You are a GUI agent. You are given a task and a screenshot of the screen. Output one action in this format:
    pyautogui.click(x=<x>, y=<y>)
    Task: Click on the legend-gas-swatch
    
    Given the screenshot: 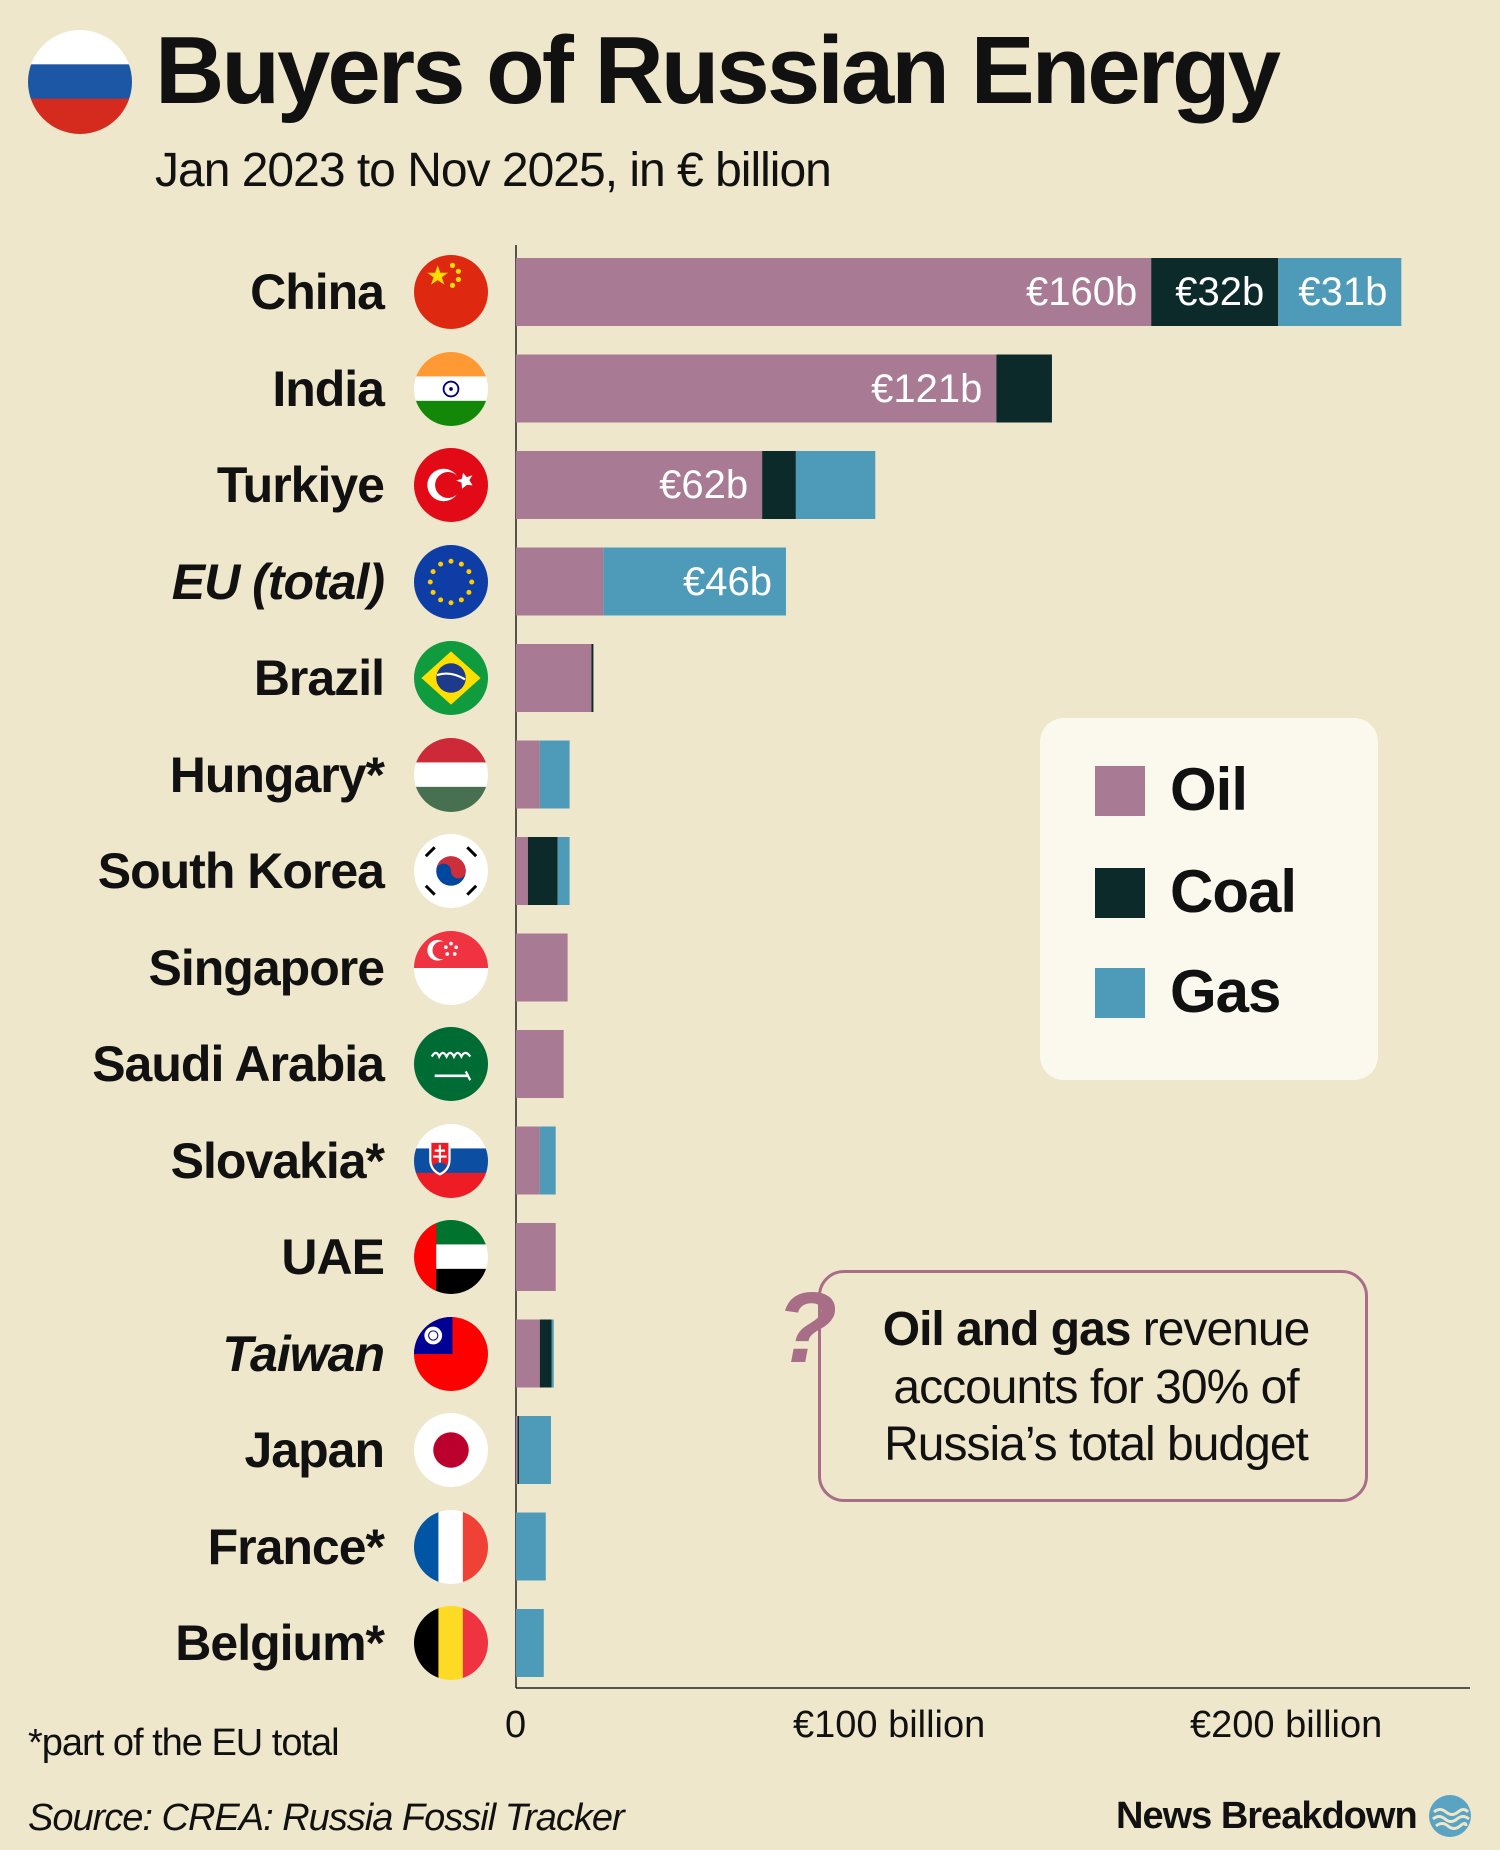 What is the action you would take?
    pyautogui.click(x=1120, y=993)
    